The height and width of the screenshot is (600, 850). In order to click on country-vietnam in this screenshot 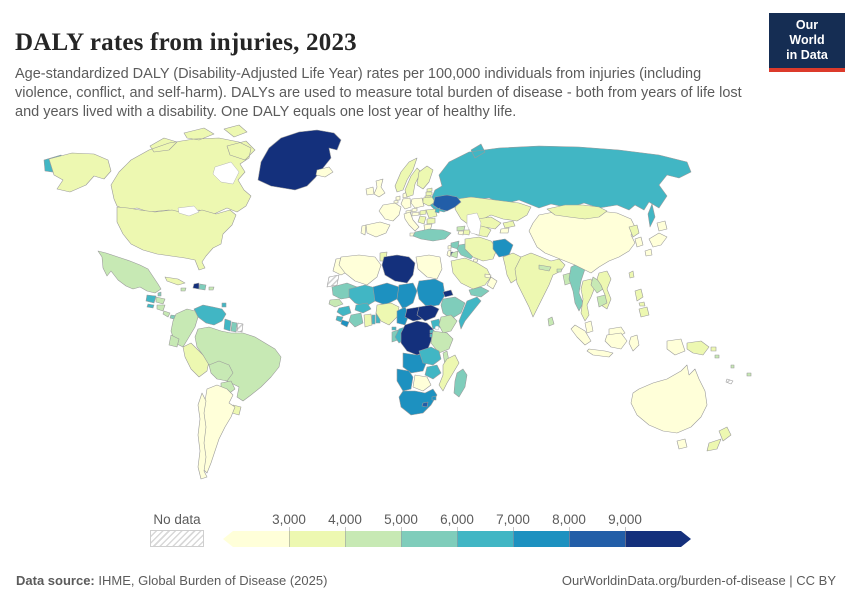, I will do `click(604, 290)`.